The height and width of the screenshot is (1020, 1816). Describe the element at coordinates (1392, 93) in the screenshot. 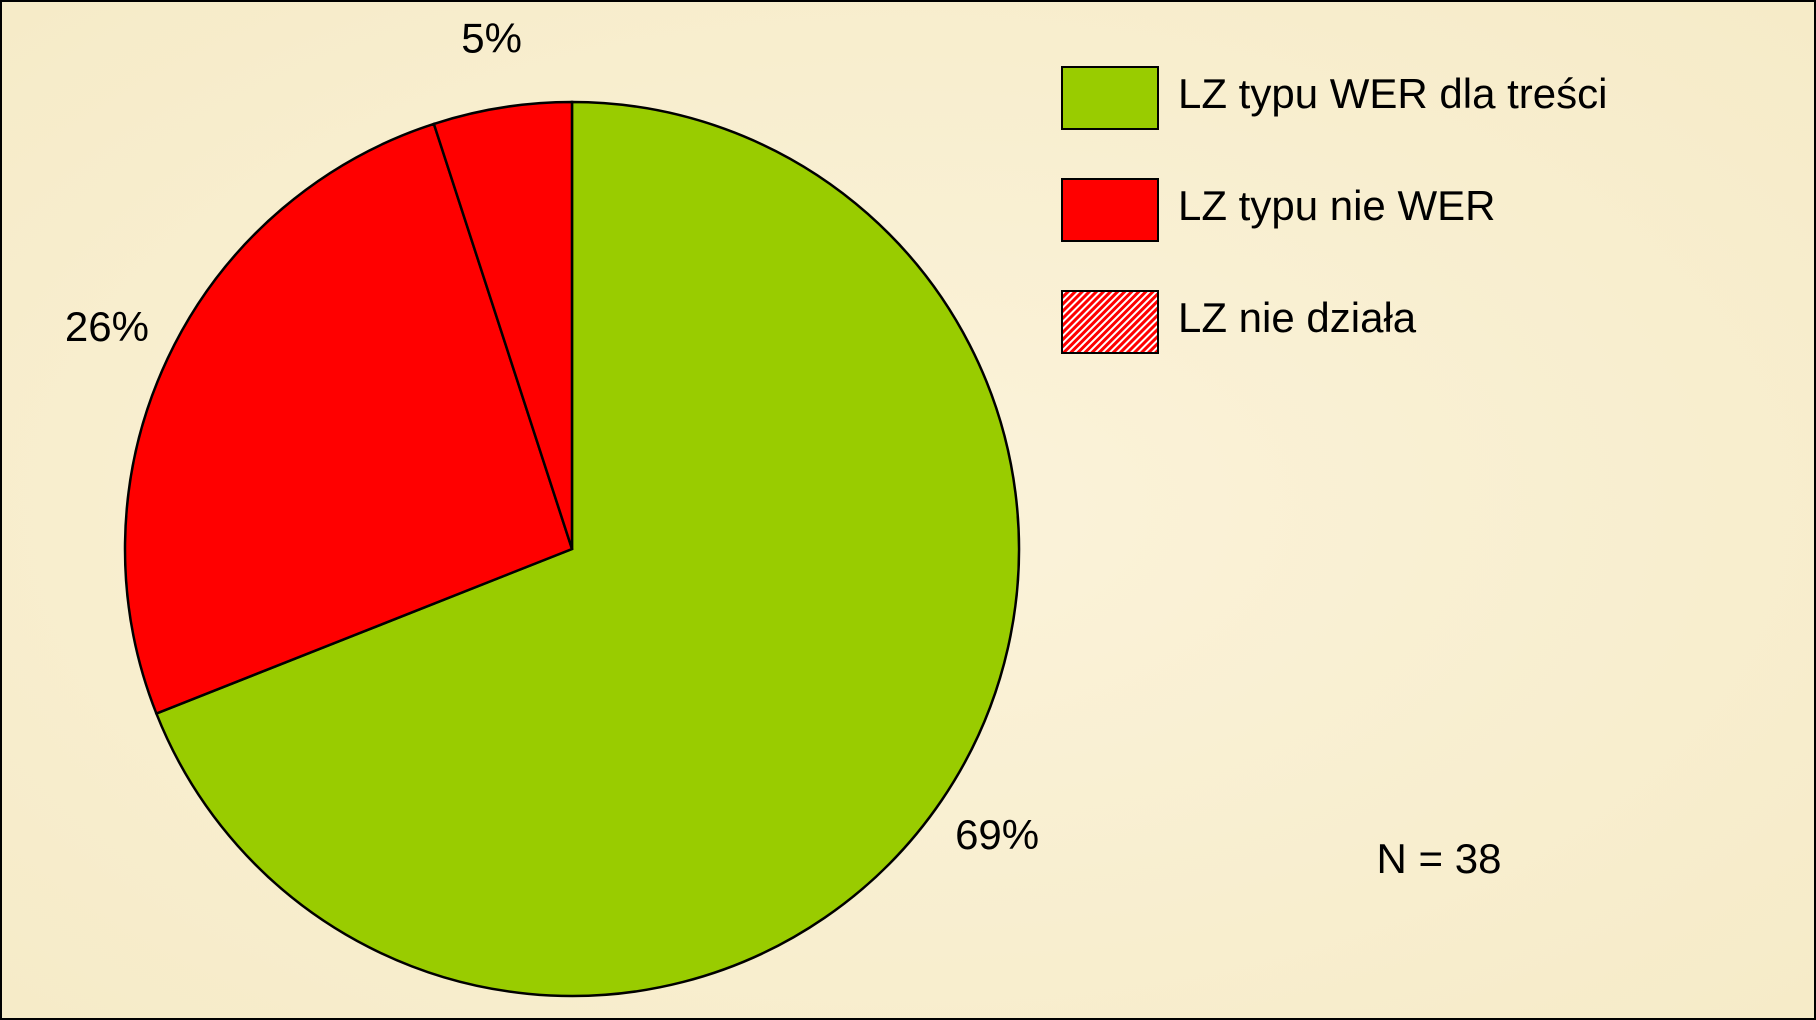

I see `legend-label: LZ typu WER dla treści` at that location.